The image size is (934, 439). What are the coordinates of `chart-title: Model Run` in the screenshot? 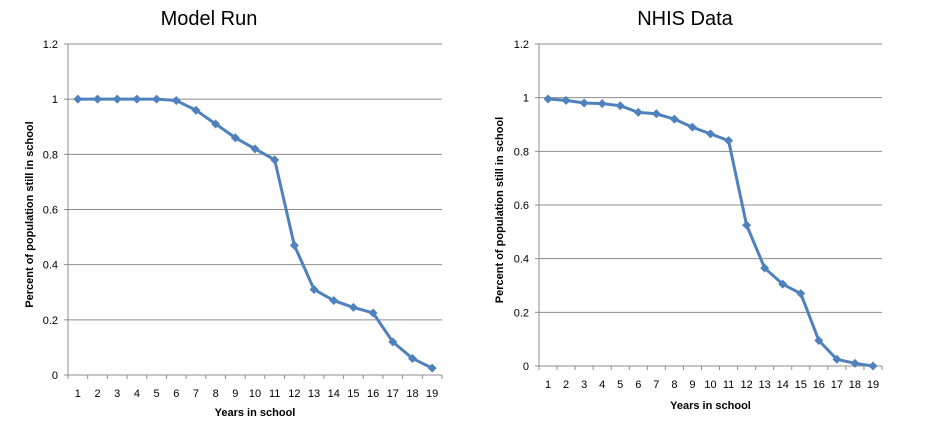 It's located at (209, 19).